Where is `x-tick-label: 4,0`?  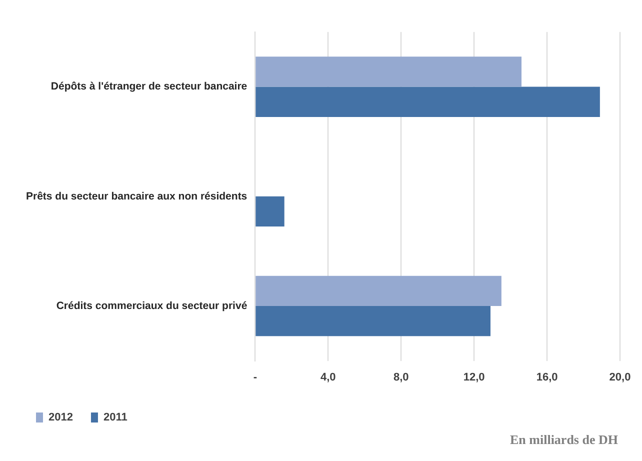 x-tick-label: 4,0 is located at coordinates (328, 377).